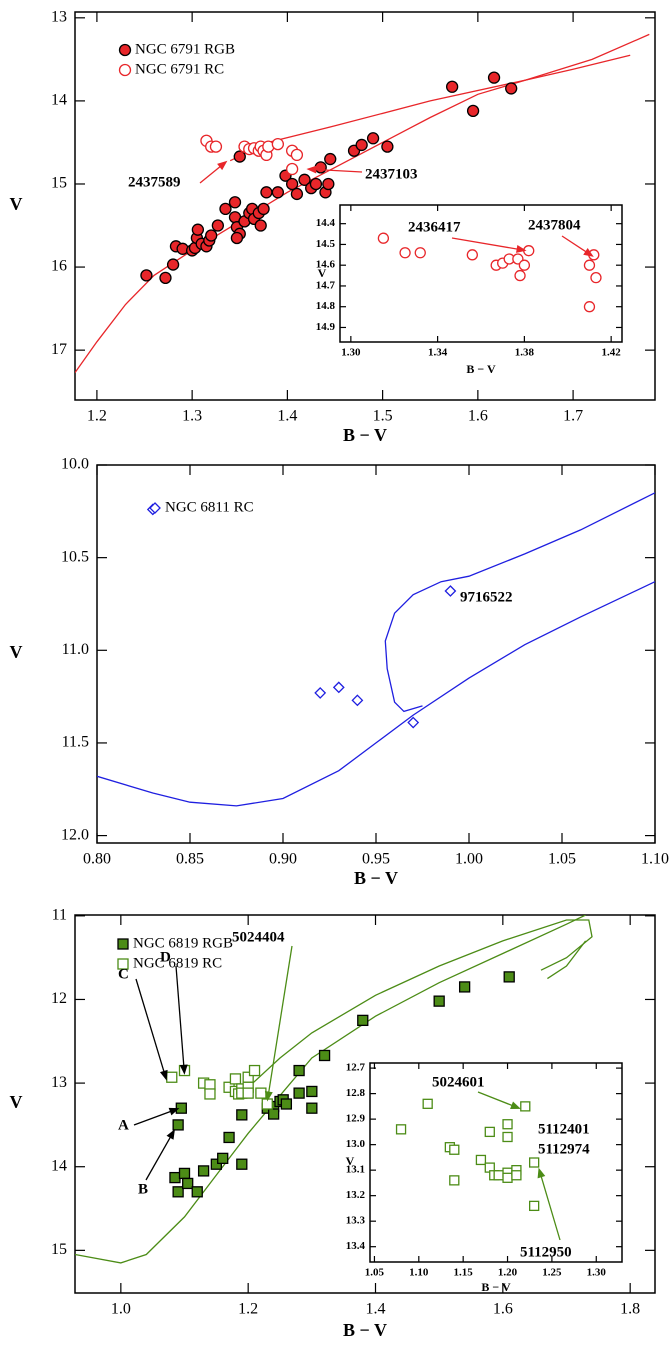 This screenshot has height=1345, width=672. I want to click on legend-label: NGC 6791 RGB, so click(185, 49).